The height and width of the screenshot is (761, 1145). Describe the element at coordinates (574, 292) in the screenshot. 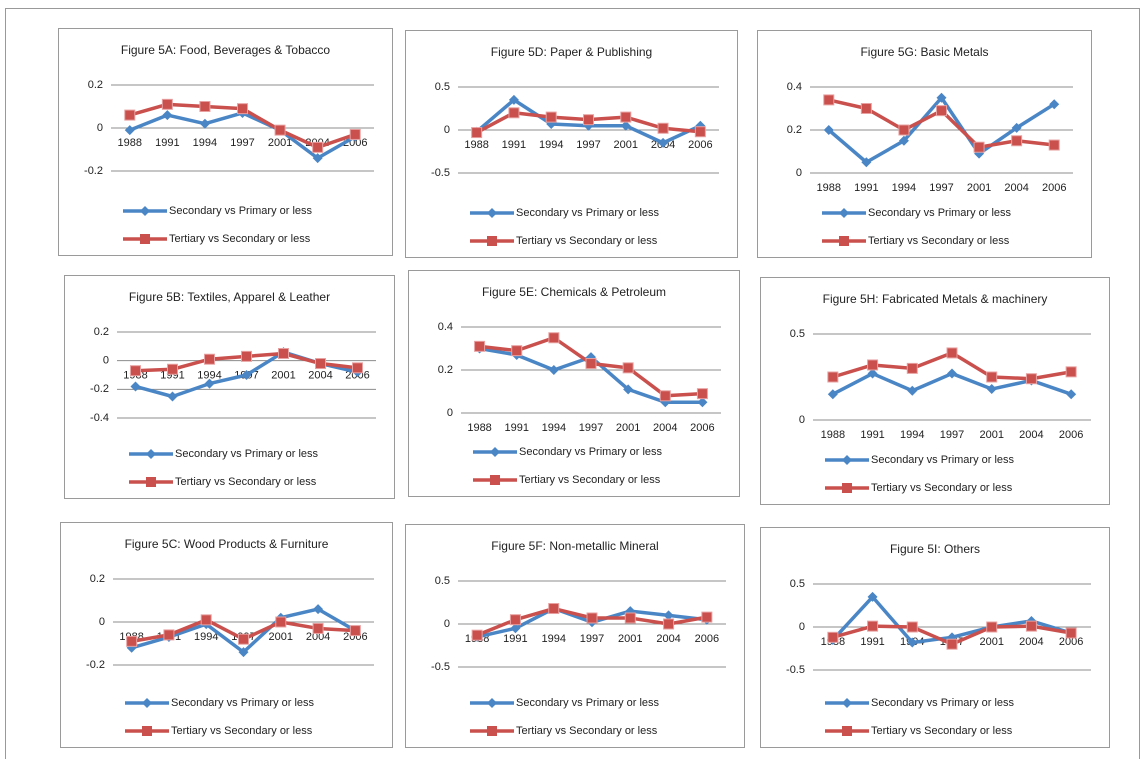

I see `chart-title: Figure 5E: Chemicals & Petroleum` at that location.